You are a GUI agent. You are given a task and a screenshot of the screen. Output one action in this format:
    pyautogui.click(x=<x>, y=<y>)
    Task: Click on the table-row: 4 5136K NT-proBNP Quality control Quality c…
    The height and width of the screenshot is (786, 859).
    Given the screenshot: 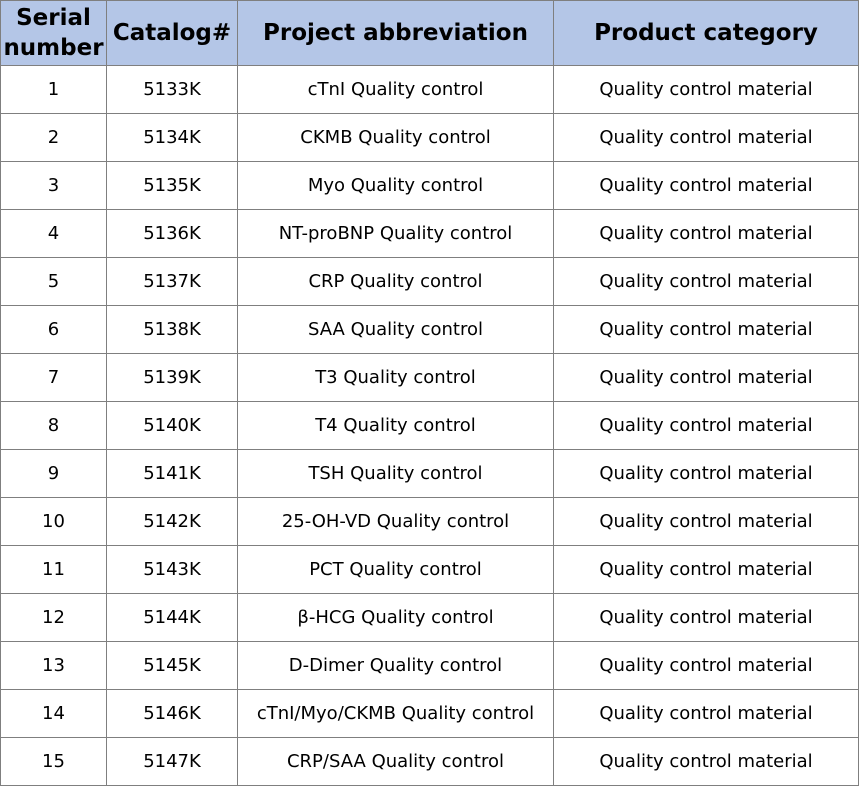 What is the action you would take?
    pyautogui.click(x=429, y=233)
    